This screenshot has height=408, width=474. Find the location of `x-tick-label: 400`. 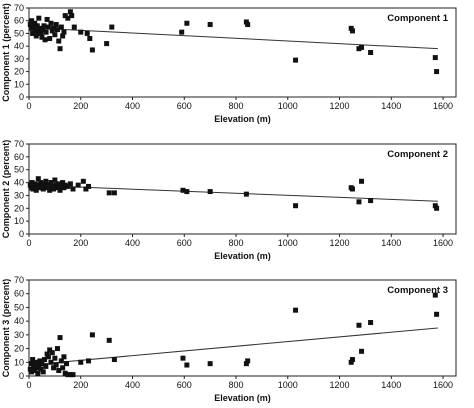

x-tick-label: 400 is located at coordinates (132, 106).